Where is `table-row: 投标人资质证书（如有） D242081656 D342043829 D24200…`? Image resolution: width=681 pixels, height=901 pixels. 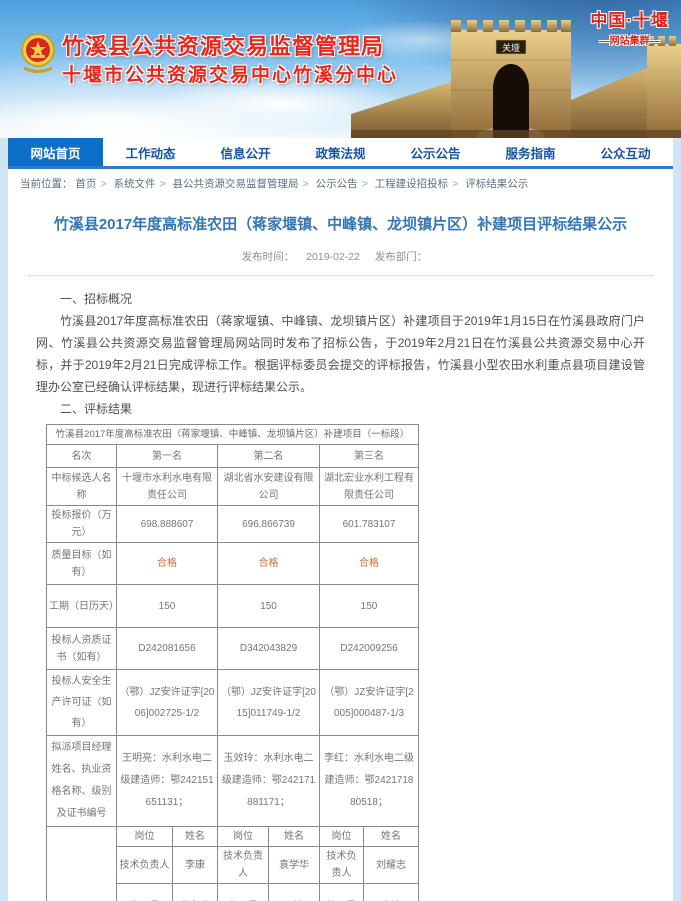 table-row: 投标人资质证书（如有） D242081656 D342043829 D24200… is located at coordinates (232, 648).